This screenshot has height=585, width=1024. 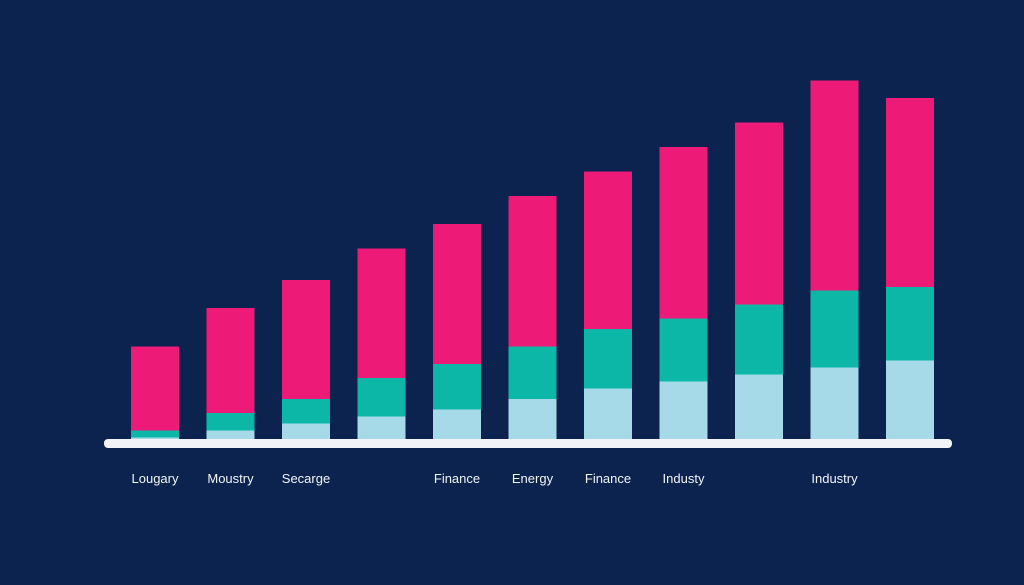 What do you see at coordinates (684, 478) in the screenshot?
I see `x-tick-label-8: Industy` at bounding box center [684, 478].